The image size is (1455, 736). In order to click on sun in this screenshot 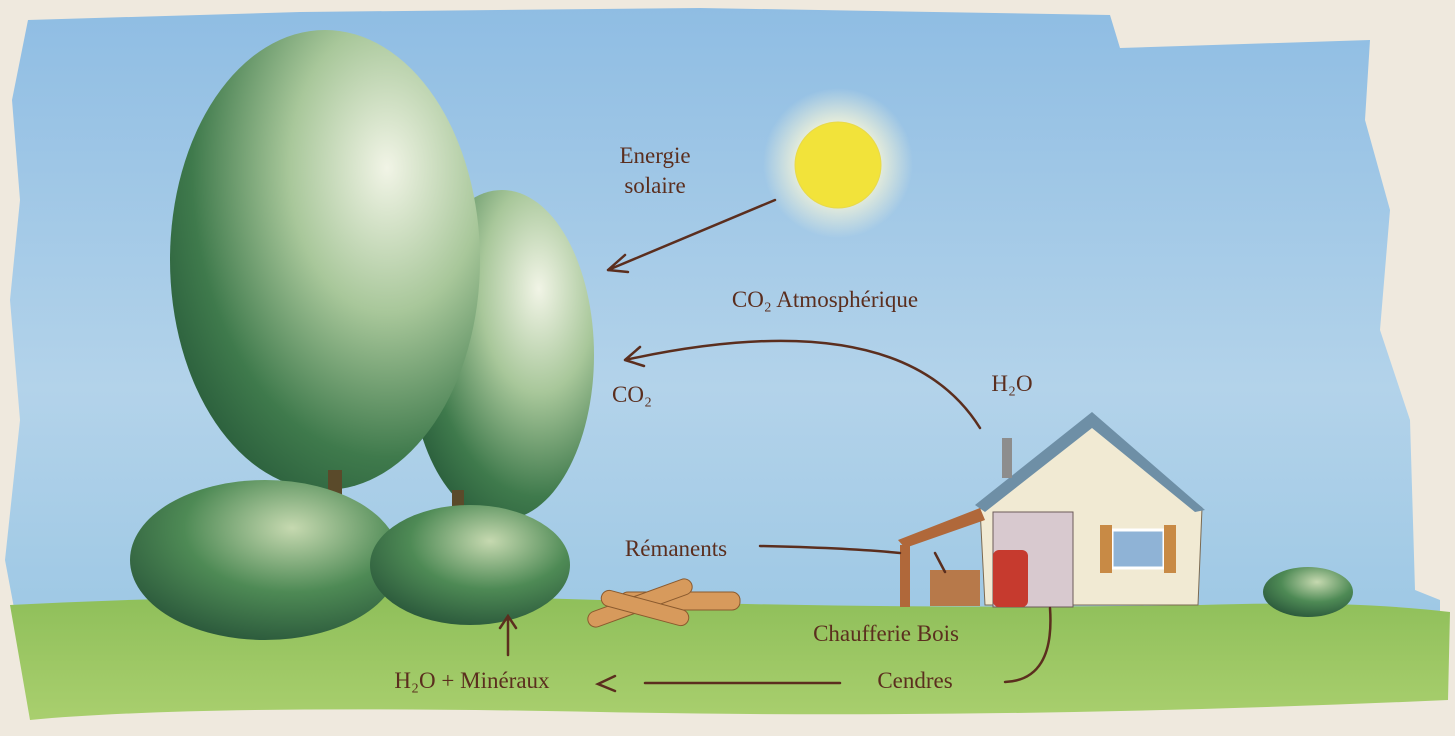, I will do `click(838, 165)`.